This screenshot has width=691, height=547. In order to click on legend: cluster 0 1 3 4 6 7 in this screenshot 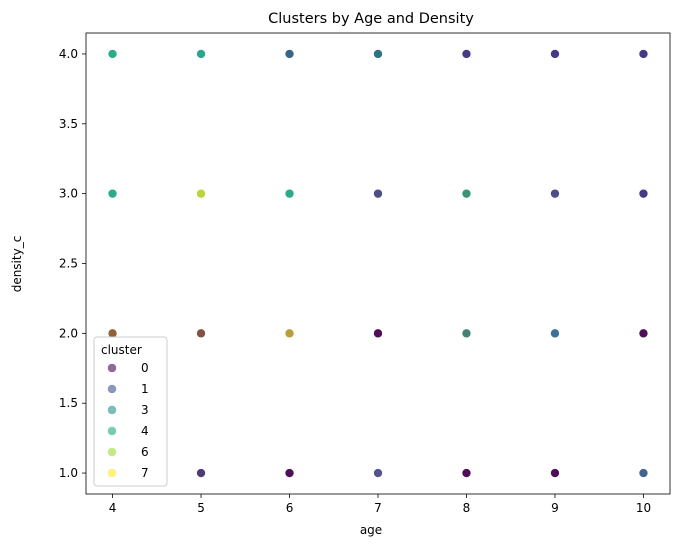, I will do `click(130, 411)`.